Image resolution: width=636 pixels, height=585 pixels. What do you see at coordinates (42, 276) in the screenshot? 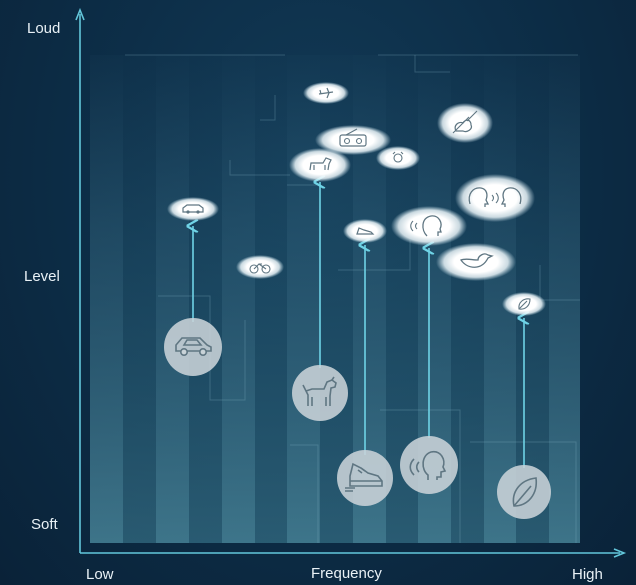
I see `y-axis-mid-label: Level` at bounding box center [42, 276].